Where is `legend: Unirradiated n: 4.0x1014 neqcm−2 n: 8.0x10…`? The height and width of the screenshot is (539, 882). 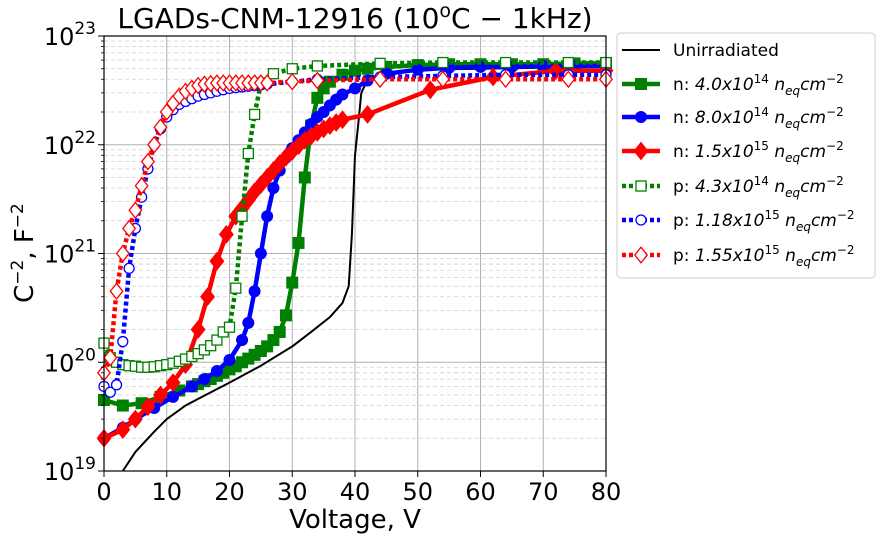
legend: Unirradiated n: 4.0x1014 neqcm−2 n: 8.0x10… is located at coordinates (746, 155).